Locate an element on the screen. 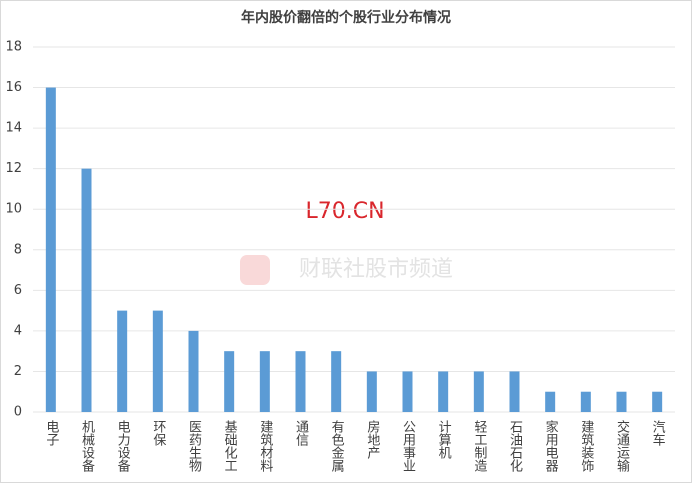  y-tick-label: 18 is located at coordinates (13, 47).